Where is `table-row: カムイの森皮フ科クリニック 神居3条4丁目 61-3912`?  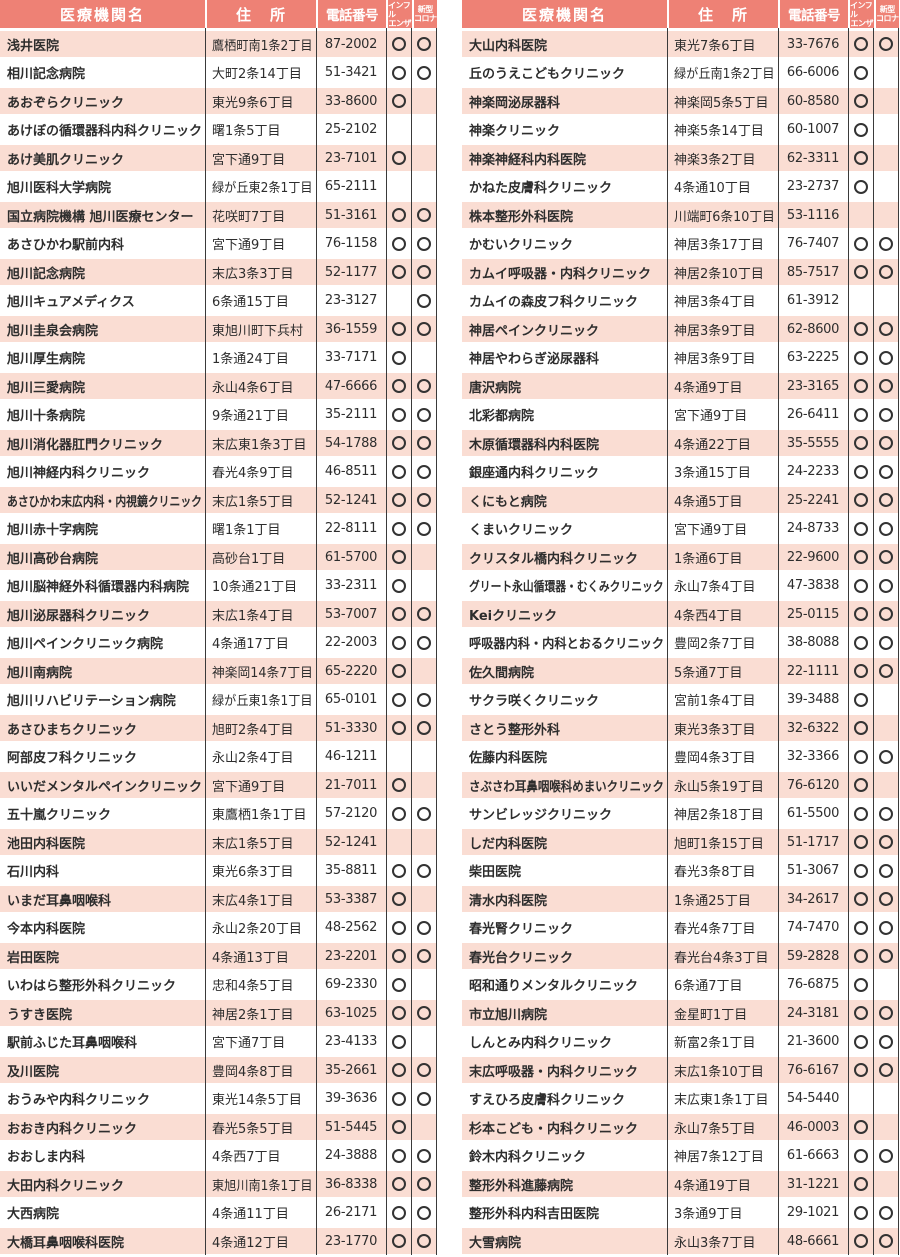
table-row: カムイの森皮フ科クリニック 神居3条4丁目 61-3912 is located at coordinates (681, 300).